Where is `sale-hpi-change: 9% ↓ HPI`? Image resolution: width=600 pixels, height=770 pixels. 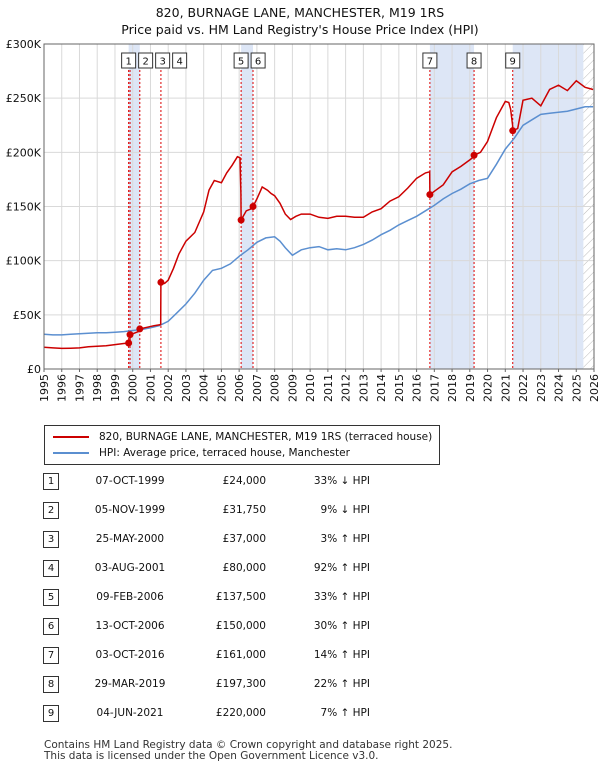 sale-hpi-change: 9% ↓ HPI is located at coordinates (345, 510).